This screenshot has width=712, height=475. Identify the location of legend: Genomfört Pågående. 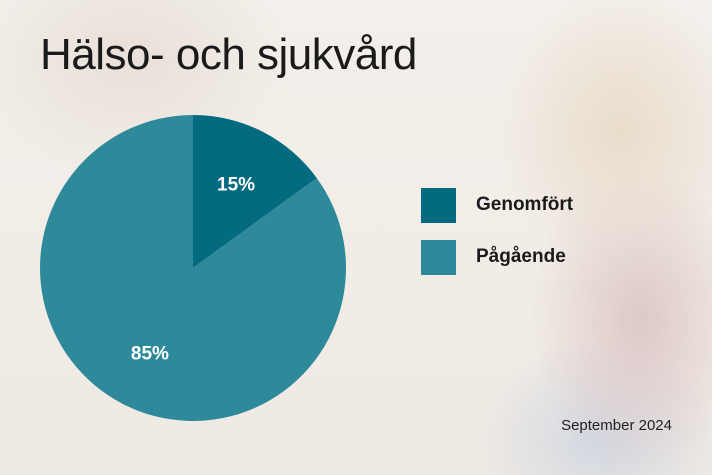
(497, 239).